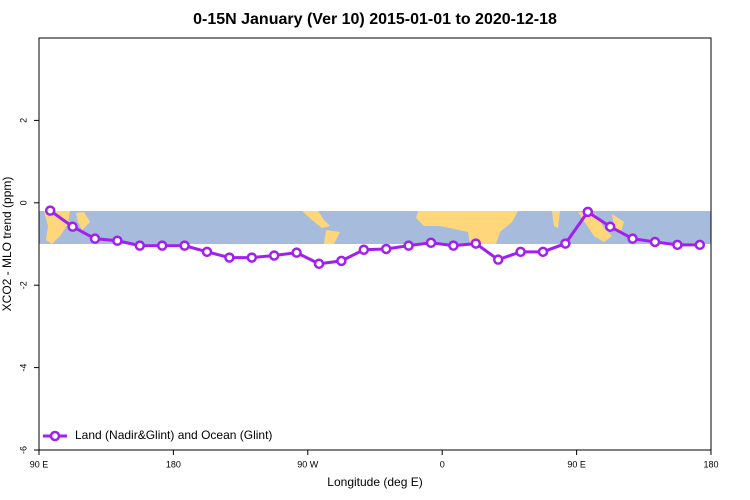 The width and height of the screenshot is (750, 500). Describe the element at coordinates (7, 244) in the screenshot. I see `y-axis-label: XCO2 - MLO trend (ppm)` at that location.